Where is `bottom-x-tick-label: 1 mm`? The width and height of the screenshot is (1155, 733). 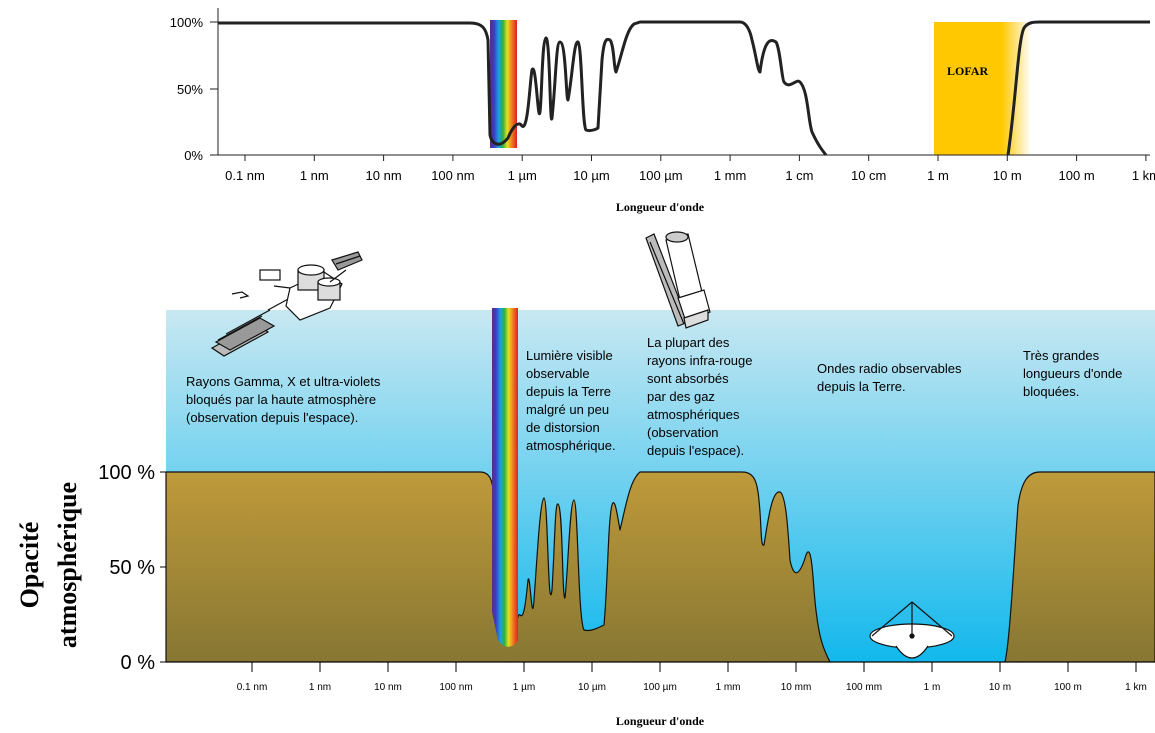
bottom-x-tick-label: 1 mm is located at coordinates (728, 687).